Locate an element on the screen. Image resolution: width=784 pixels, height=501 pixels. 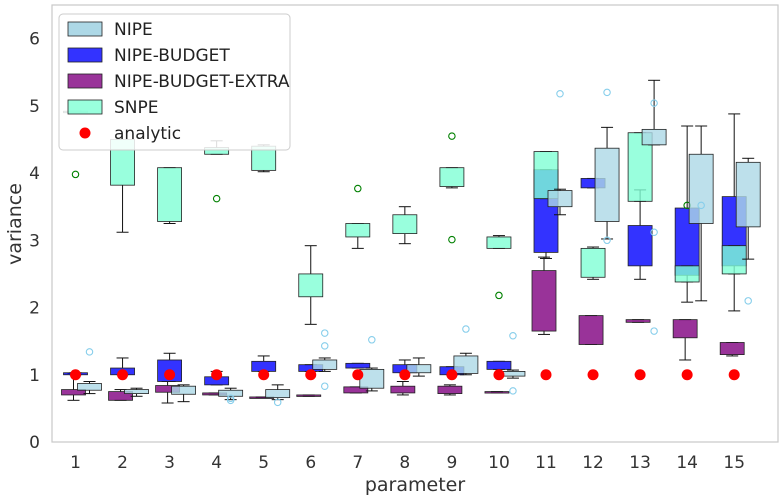
x-tick-label-11: 11 is located at coordinates (546, 463).